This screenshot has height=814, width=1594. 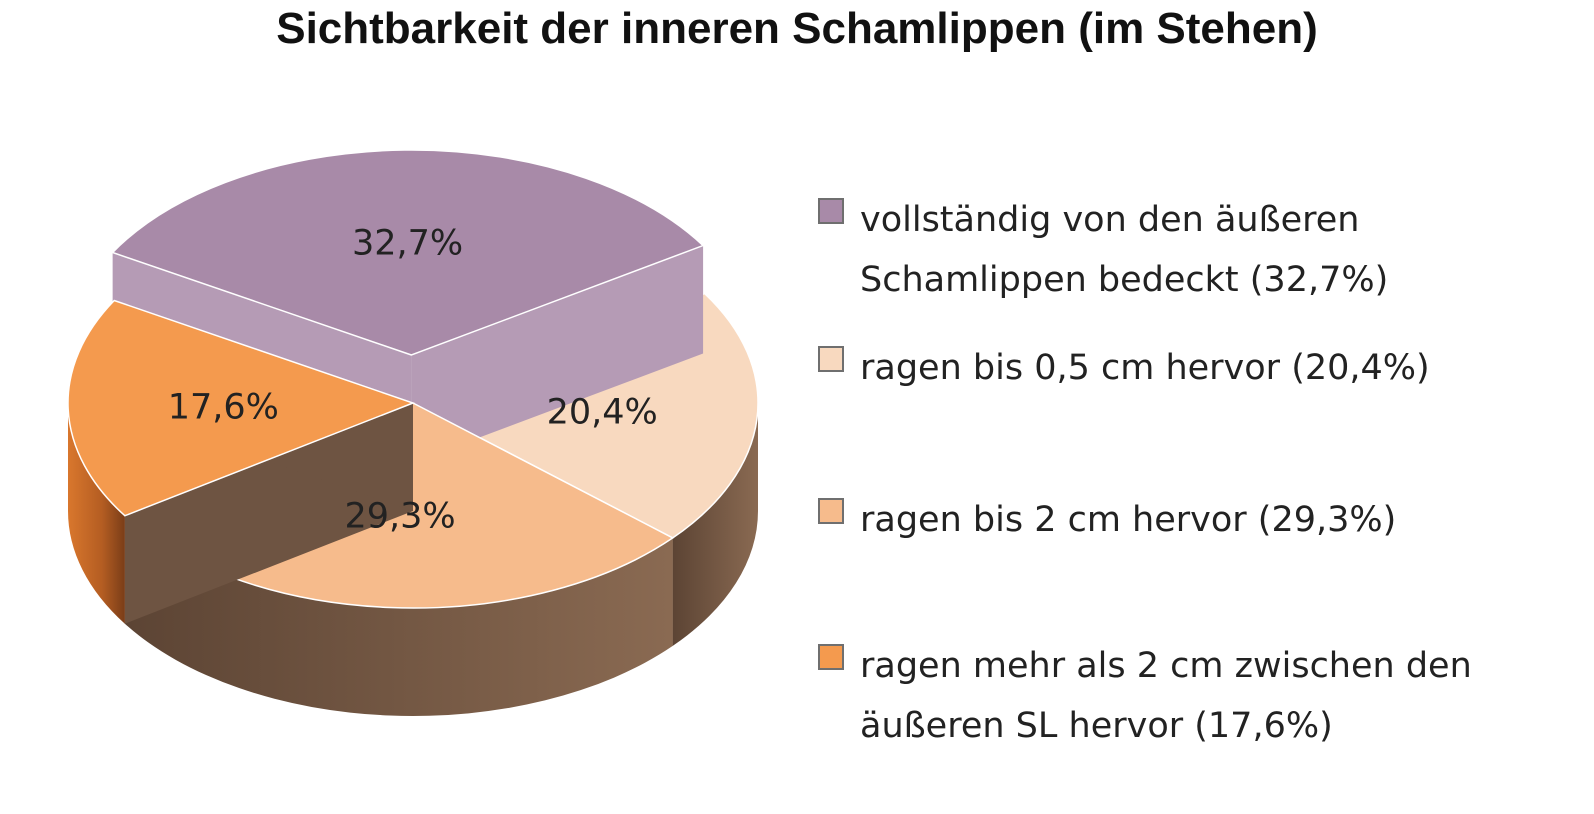 I want to click on pie-slice-rim-up-to-0-5-cm, so click(x=715, y=524).